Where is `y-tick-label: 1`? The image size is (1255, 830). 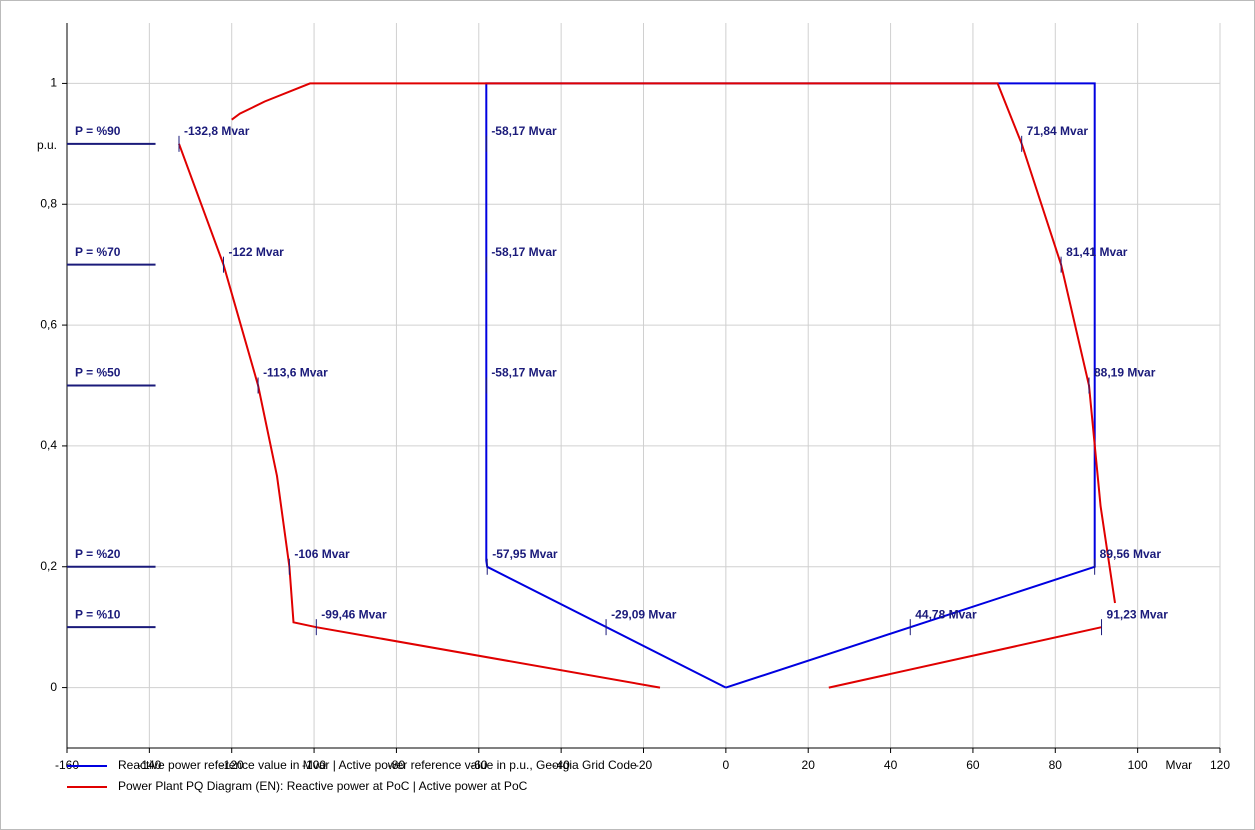
y-tick-label: 1 is located at coordinates (53, 83).